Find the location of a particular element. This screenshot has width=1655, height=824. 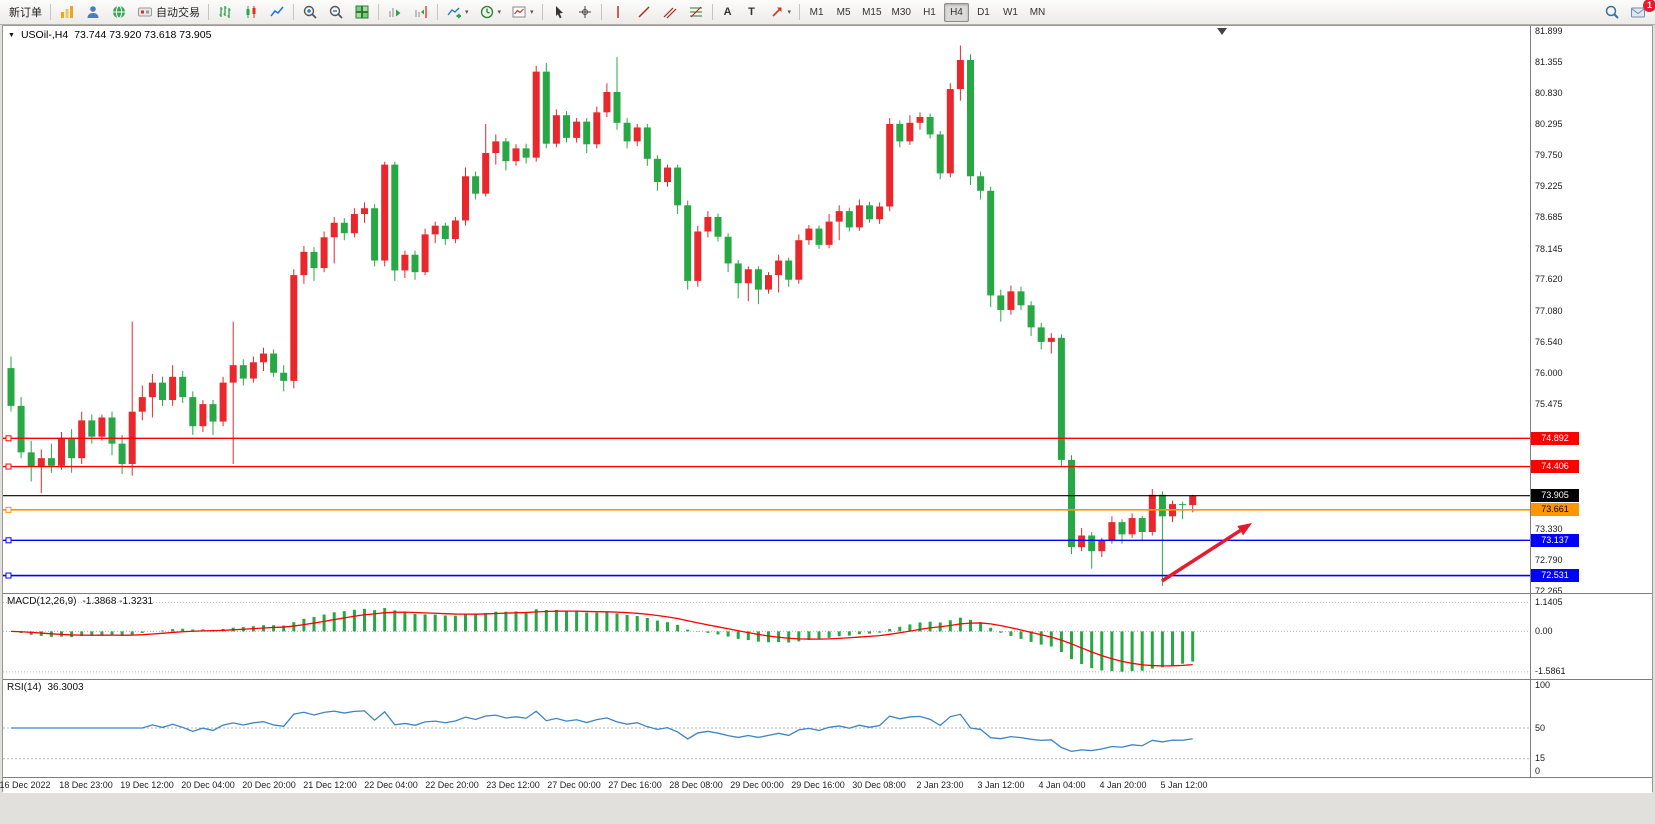

timeframe-h1-button: H1 is located at coordinates (929, 12).